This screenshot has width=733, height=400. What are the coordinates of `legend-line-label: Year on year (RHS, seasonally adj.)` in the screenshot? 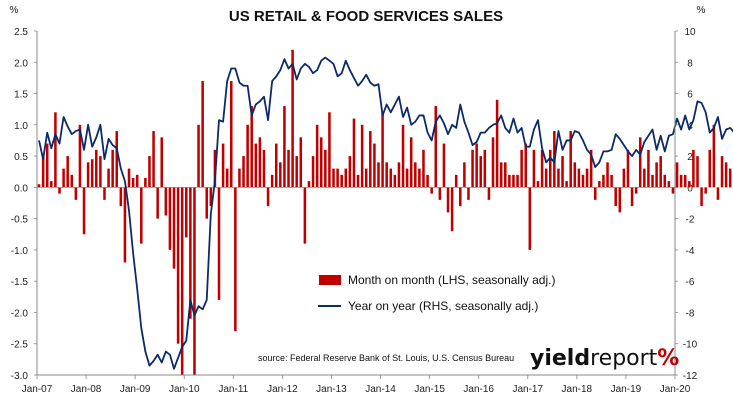 It's located at (443, 306).